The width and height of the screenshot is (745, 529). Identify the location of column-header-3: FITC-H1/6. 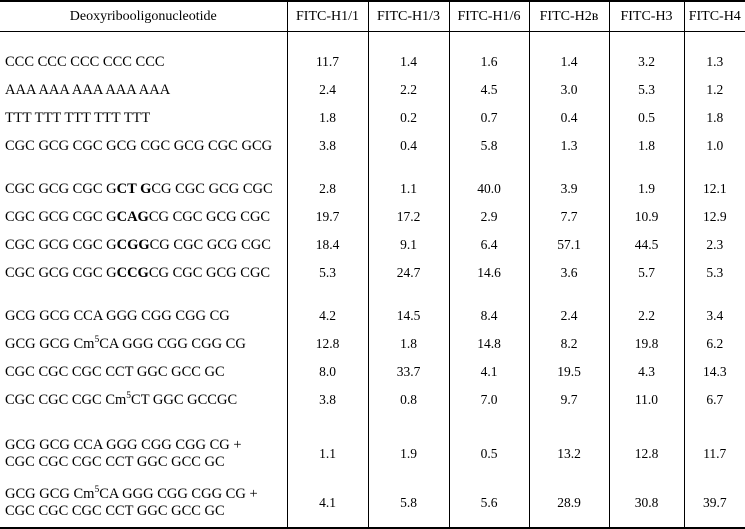
(488, 16).